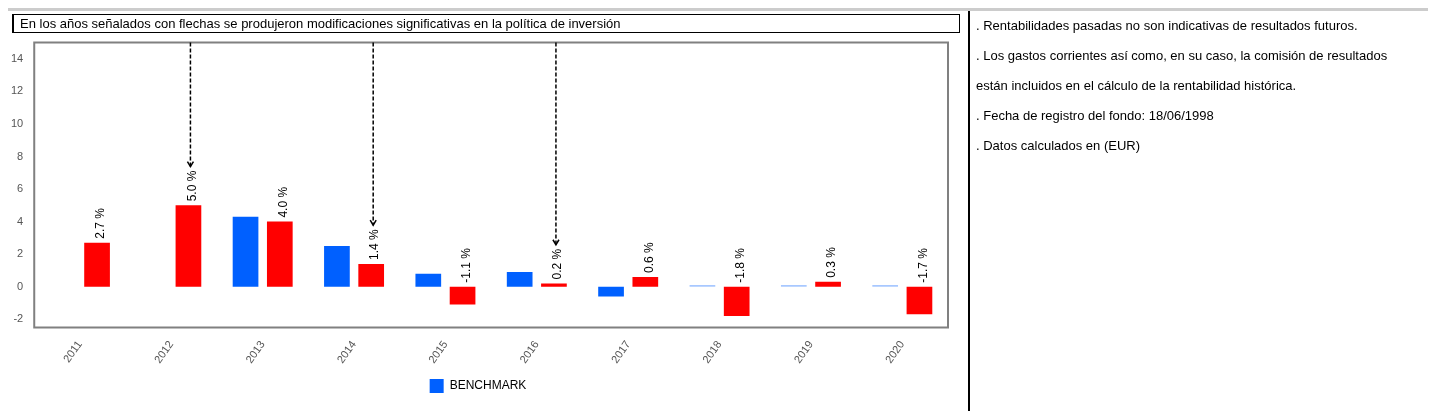  I want to click on data-label: 2.7 %, so click(100, 223).